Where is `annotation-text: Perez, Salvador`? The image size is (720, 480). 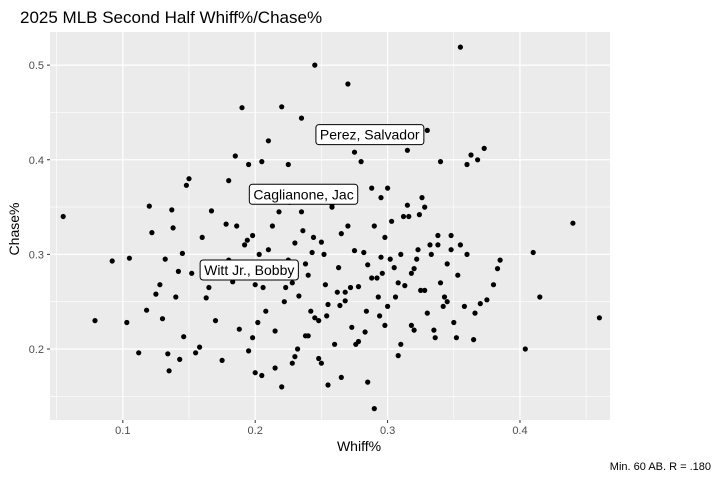
annotation-text: Perez, Salvador is located at coordinates (370, 135).